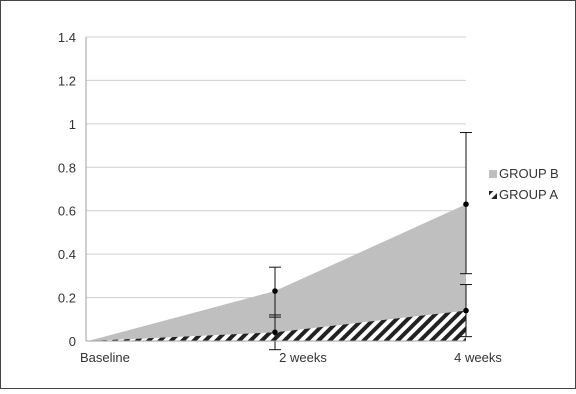  What do you see at coordinates (72, 341) in the screenshot?
I see `y-tick-label: 0` at bounding box center [72, 341].